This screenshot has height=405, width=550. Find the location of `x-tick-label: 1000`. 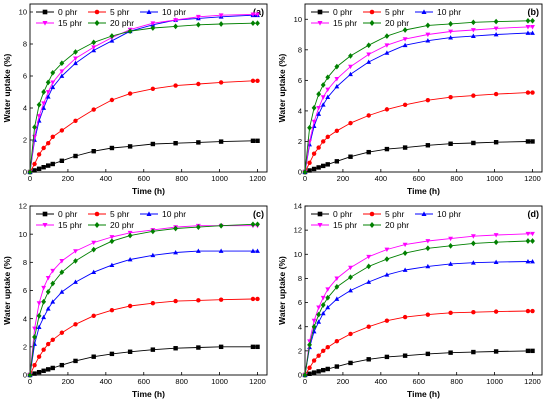

x-tick-label: 1000 is located at coordinates (219, 381).